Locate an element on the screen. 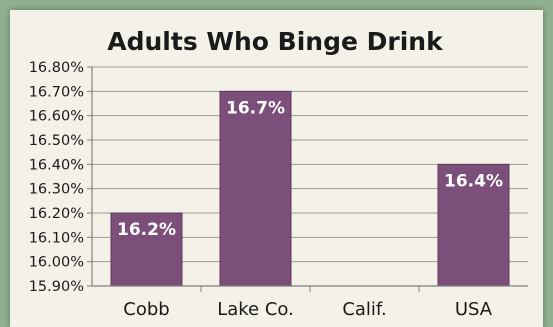  bar-data-label: 16.2% is located at coordinates (146, 230).